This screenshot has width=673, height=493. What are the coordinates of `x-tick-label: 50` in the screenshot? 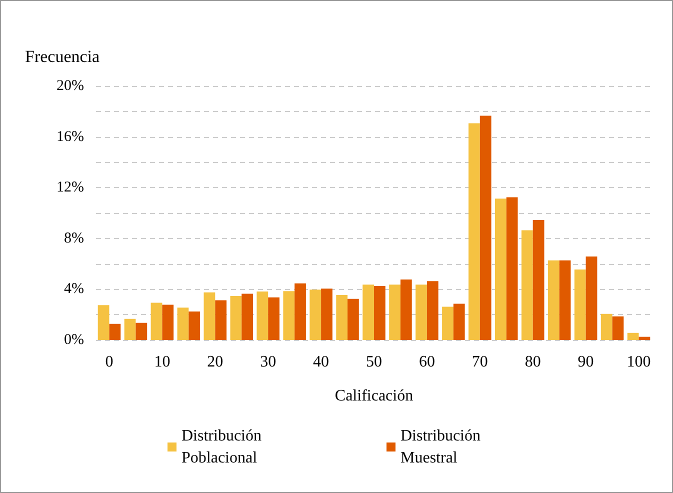 It's located at (374, 362).